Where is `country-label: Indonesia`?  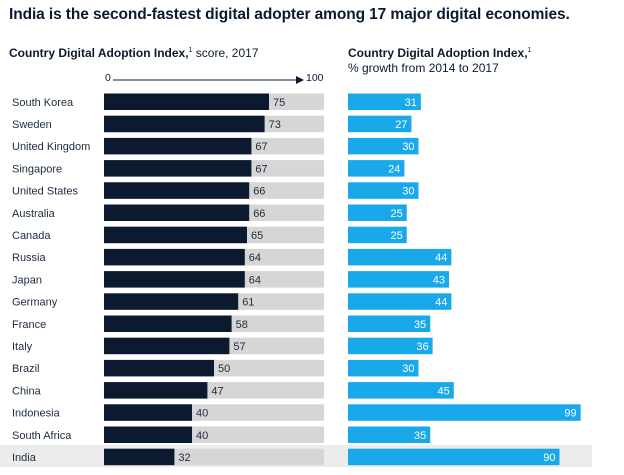
country-label: Indonesia is located at coordinates (36, 414).